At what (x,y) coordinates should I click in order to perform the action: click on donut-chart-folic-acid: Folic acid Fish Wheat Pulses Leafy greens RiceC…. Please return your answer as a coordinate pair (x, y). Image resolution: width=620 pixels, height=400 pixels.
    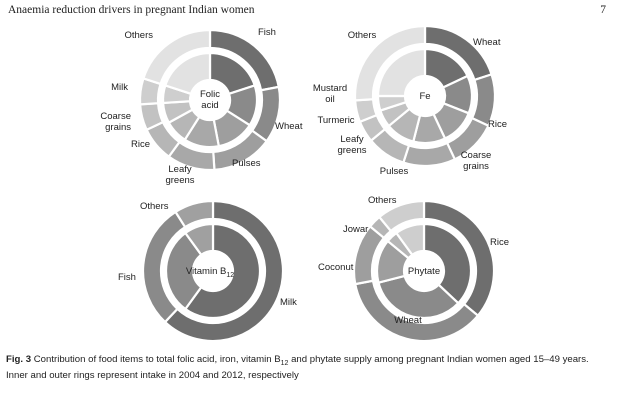
    Looking at the image, I should click on (201, 106).